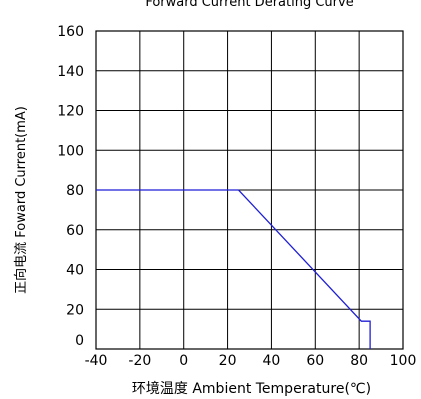 The width and height of the screenshot is (421, 399). What do you see at coordinates (21, 200) in the screenshot?
I see `y-axis-label: 正向电流 Foward Current(mA)` at bounding box center [21, 200].